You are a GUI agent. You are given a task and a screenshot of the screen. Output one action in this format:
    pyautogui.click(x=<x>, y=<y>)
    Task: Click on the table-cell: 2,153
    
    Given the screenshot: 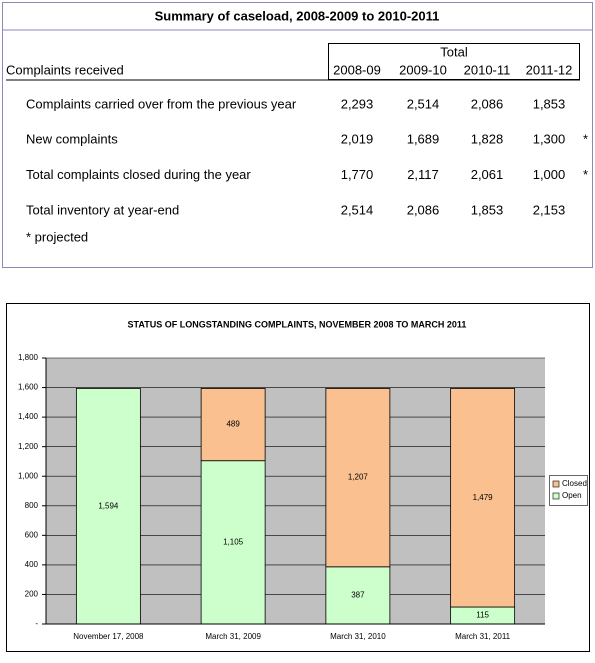 What is the action you would take?
    pyautogui.click(x=549, y=209)
    